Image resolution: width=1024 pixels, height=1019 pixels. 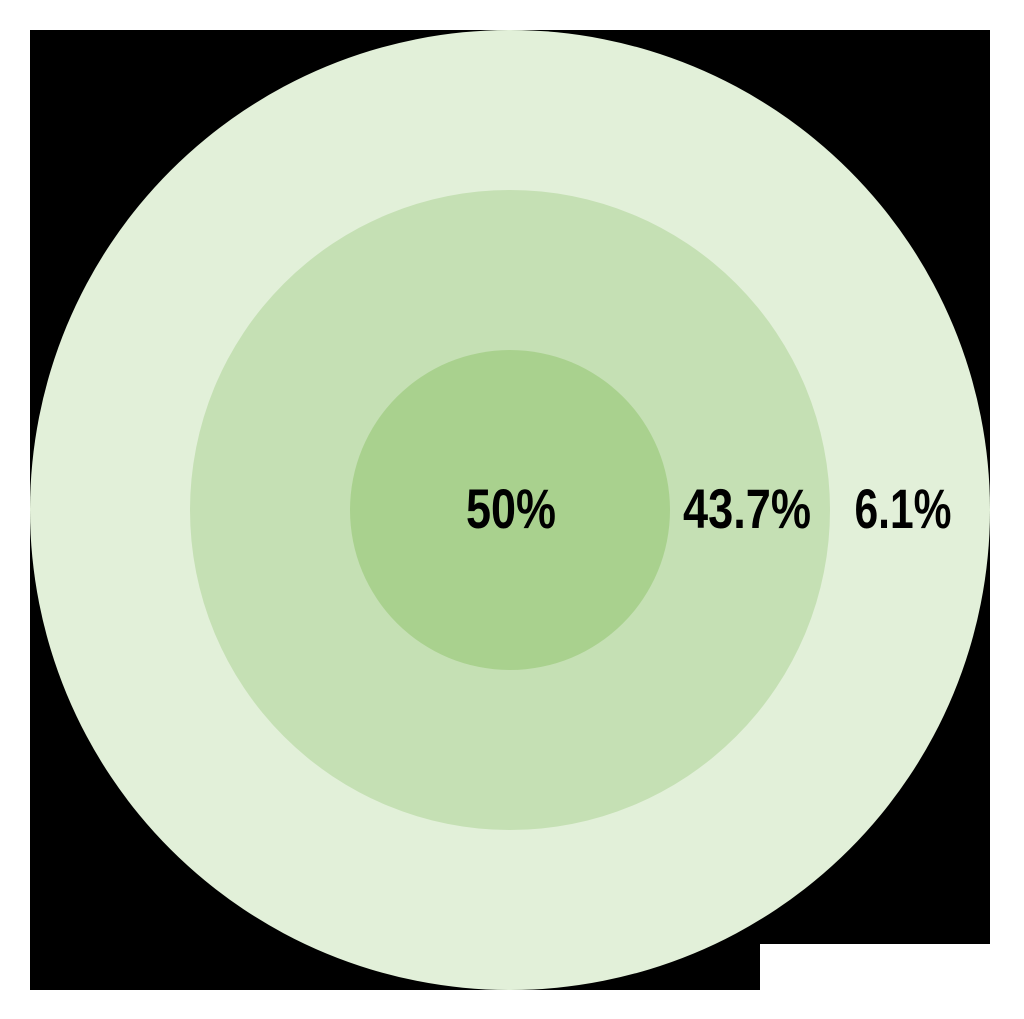 I want to click on inner-circle-label: 50%, so click(x=511, y=508).